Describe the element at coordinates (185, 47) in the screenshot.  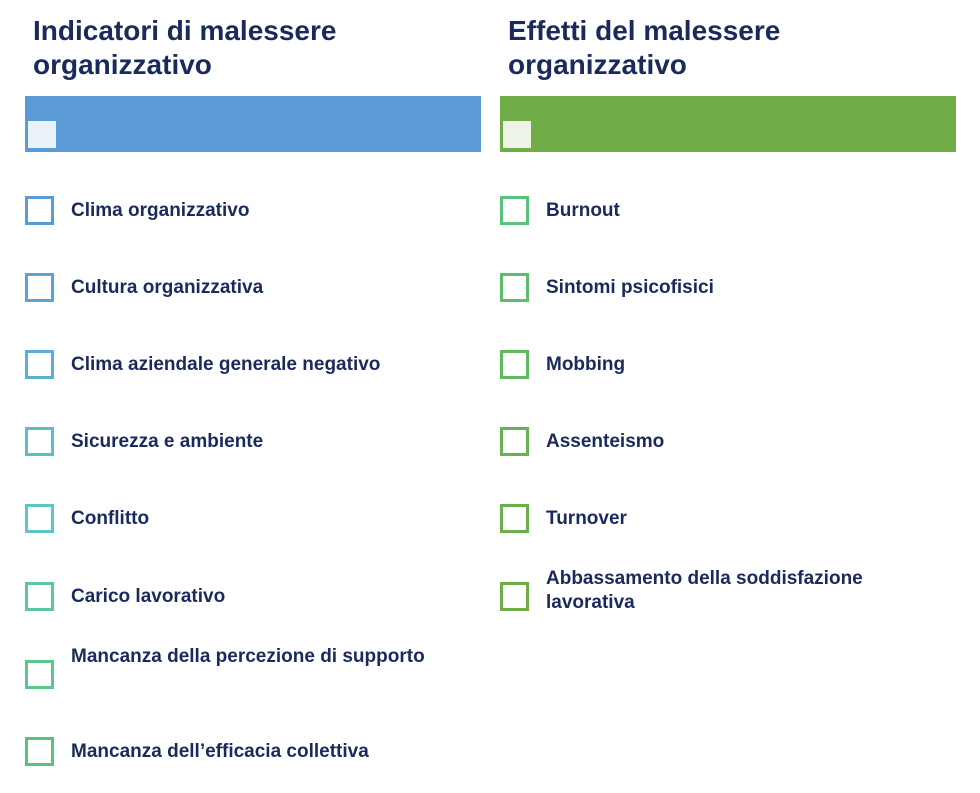
I see `indicators-title: Indicatori di malessere organizzativo` at that location.